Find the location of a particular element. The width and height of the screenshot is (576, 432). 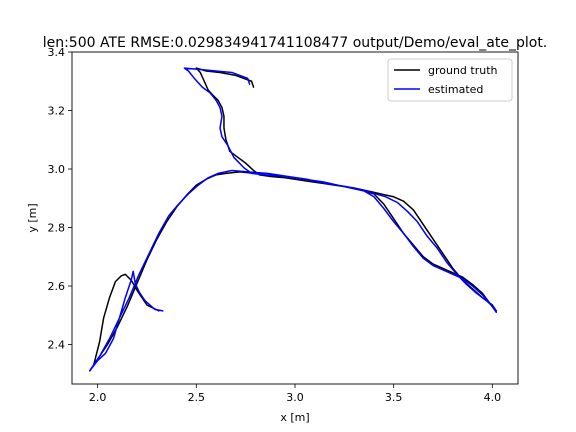

y-axis-ticks: 2.4 2.6 2.8 3.0 3.2 3.4 is located at coordinates (60, 199).